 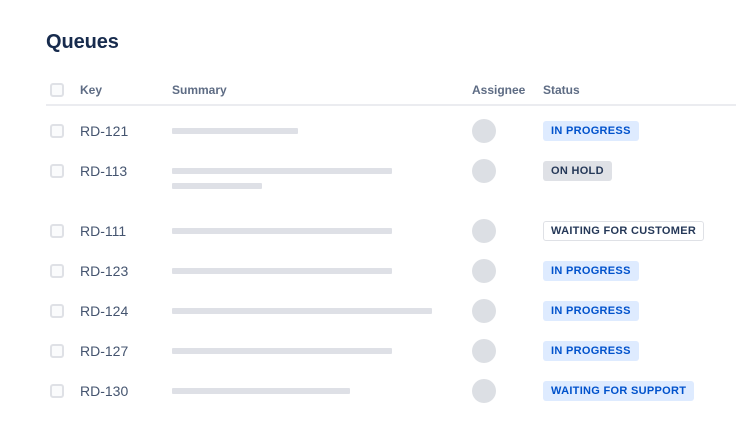 I want to click on header-cell-key: Key, so click(x=126, y=90).